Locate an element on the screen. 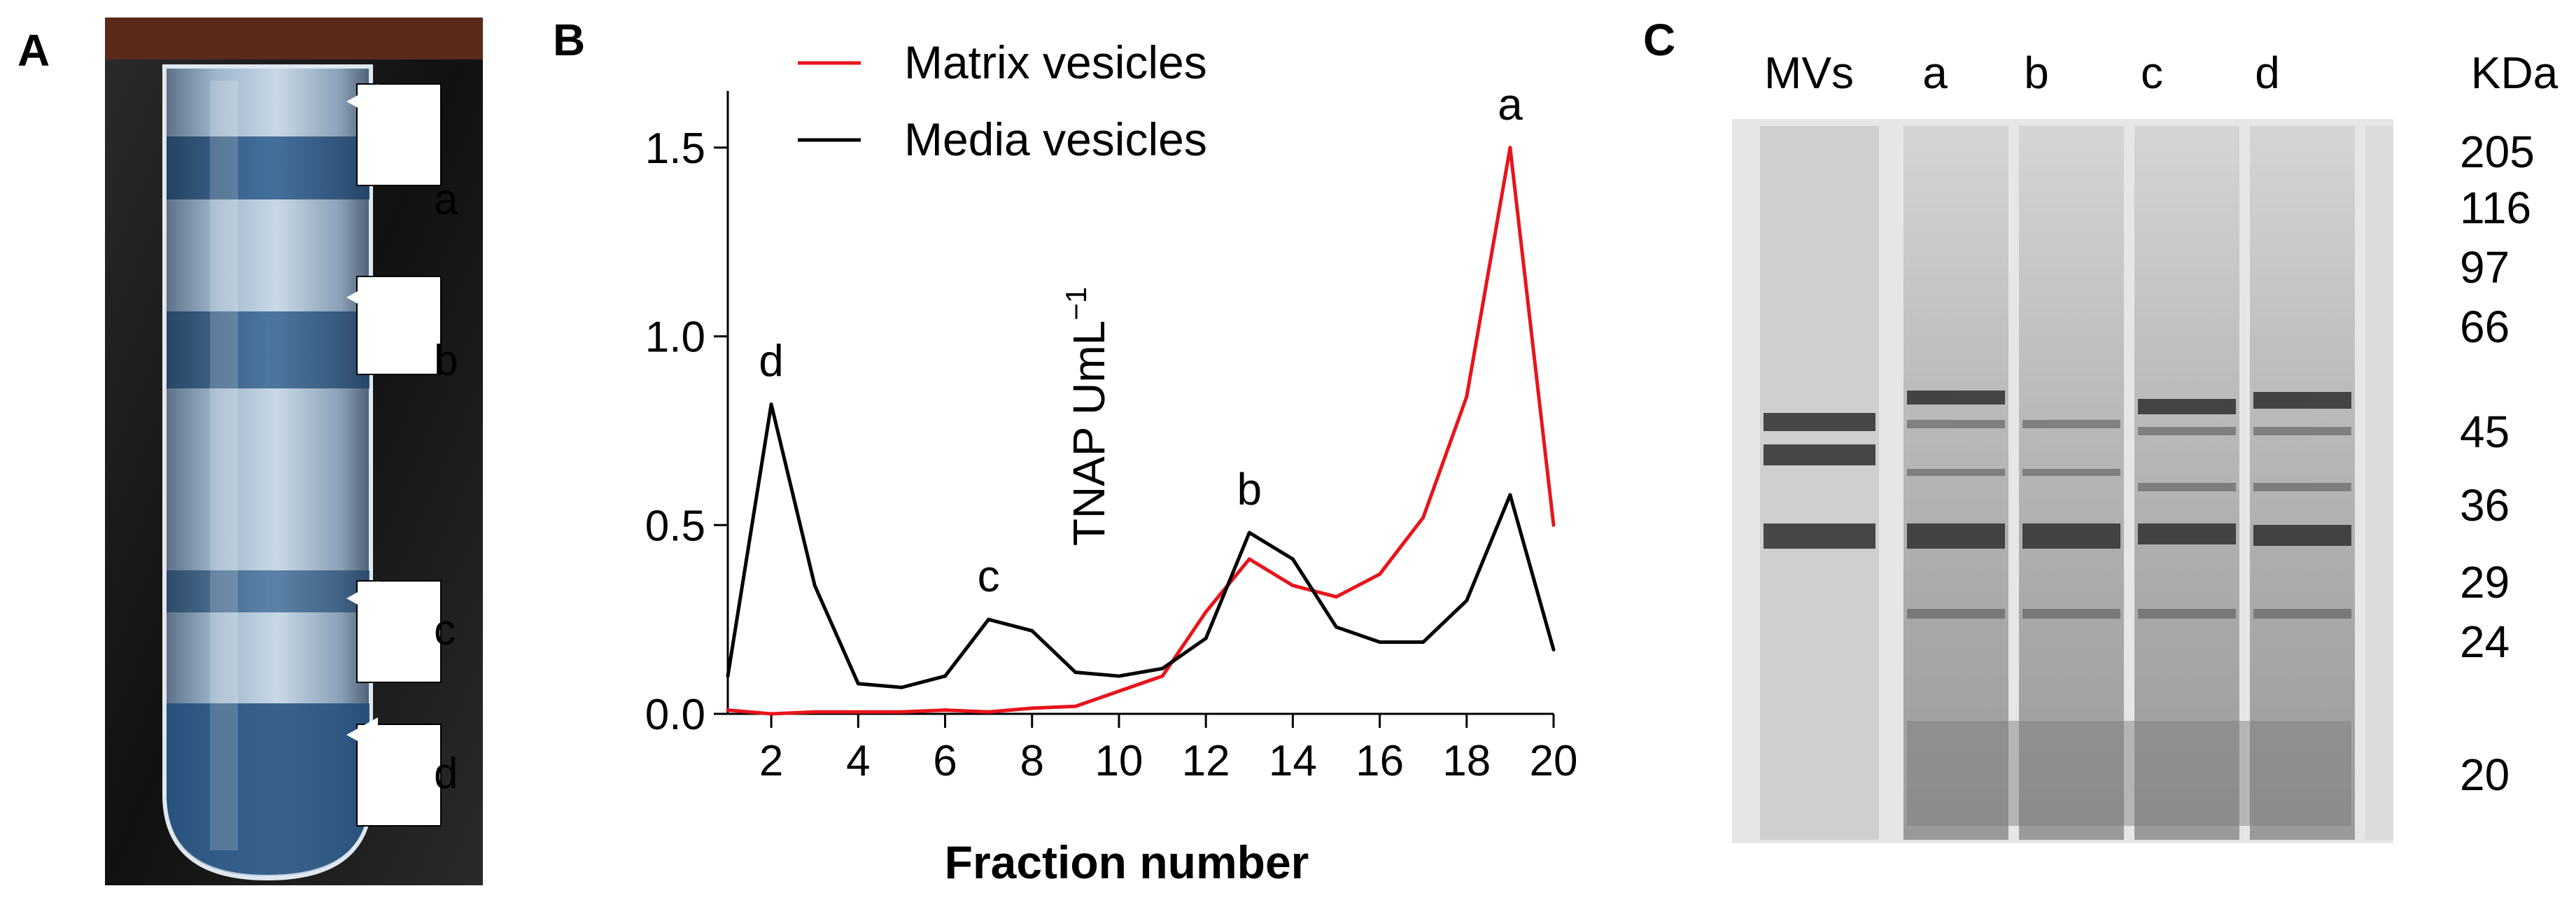  peak-annotation-a: a is located at coordinates (1510, 104).